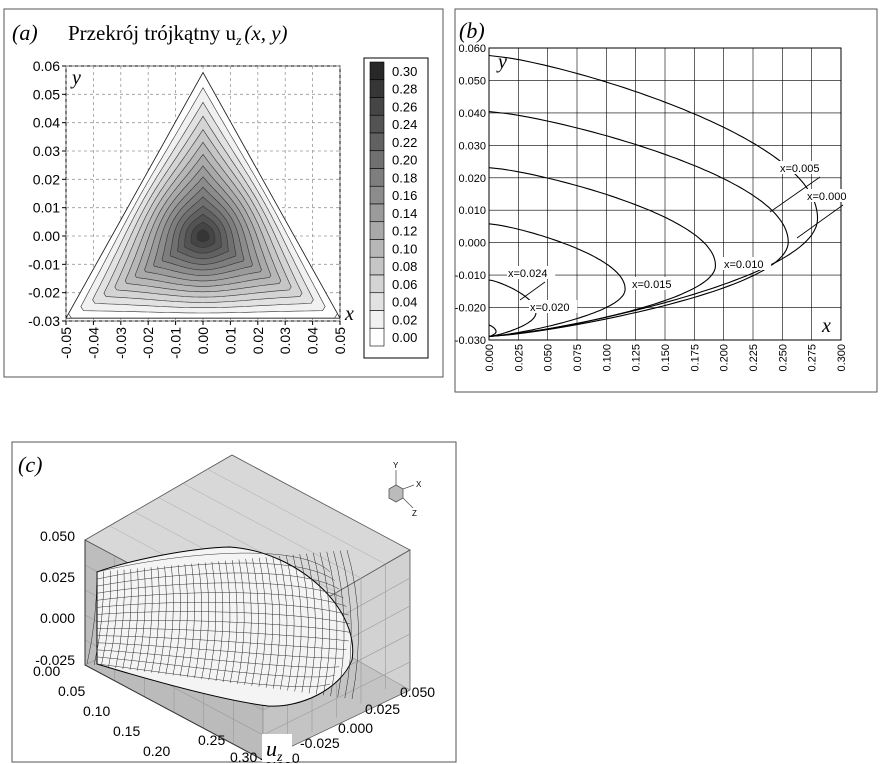 This screenshot has height=764, width=882. Describe the element at coordinates (285, 340) in the screenshot. I see `x-tick-label: 0.03` at that location.